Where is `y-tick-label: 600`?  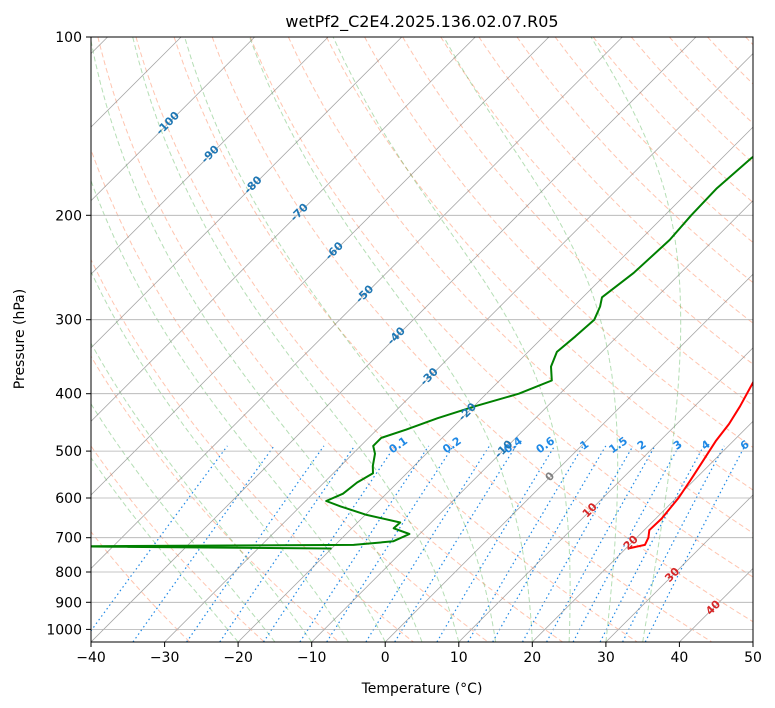
y-tick-label: 600 is located at coordinates (68, 499).